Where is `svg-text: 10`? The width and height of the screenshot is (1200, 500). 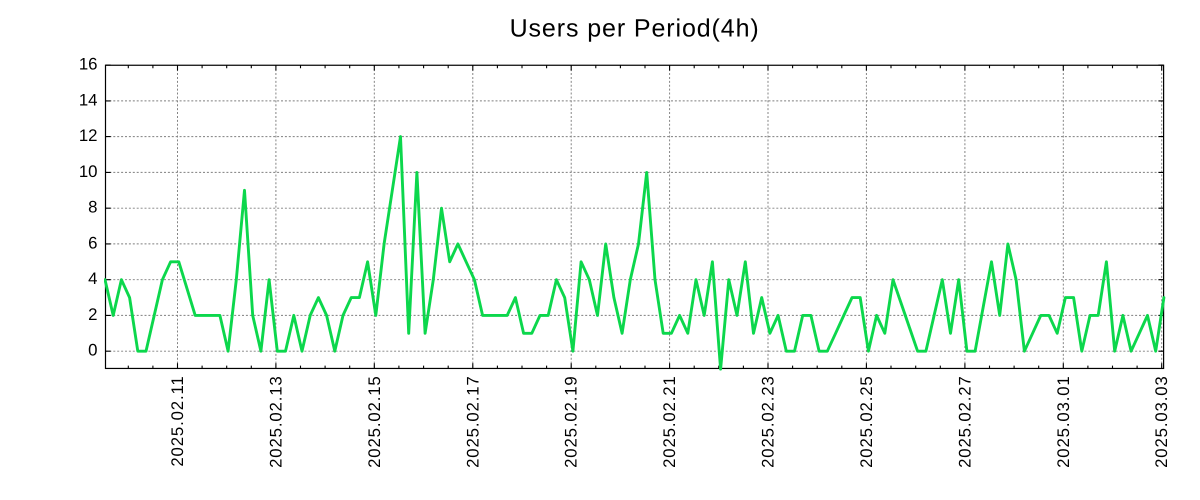
svg-text: 10 is located at coordinates (88, 171).